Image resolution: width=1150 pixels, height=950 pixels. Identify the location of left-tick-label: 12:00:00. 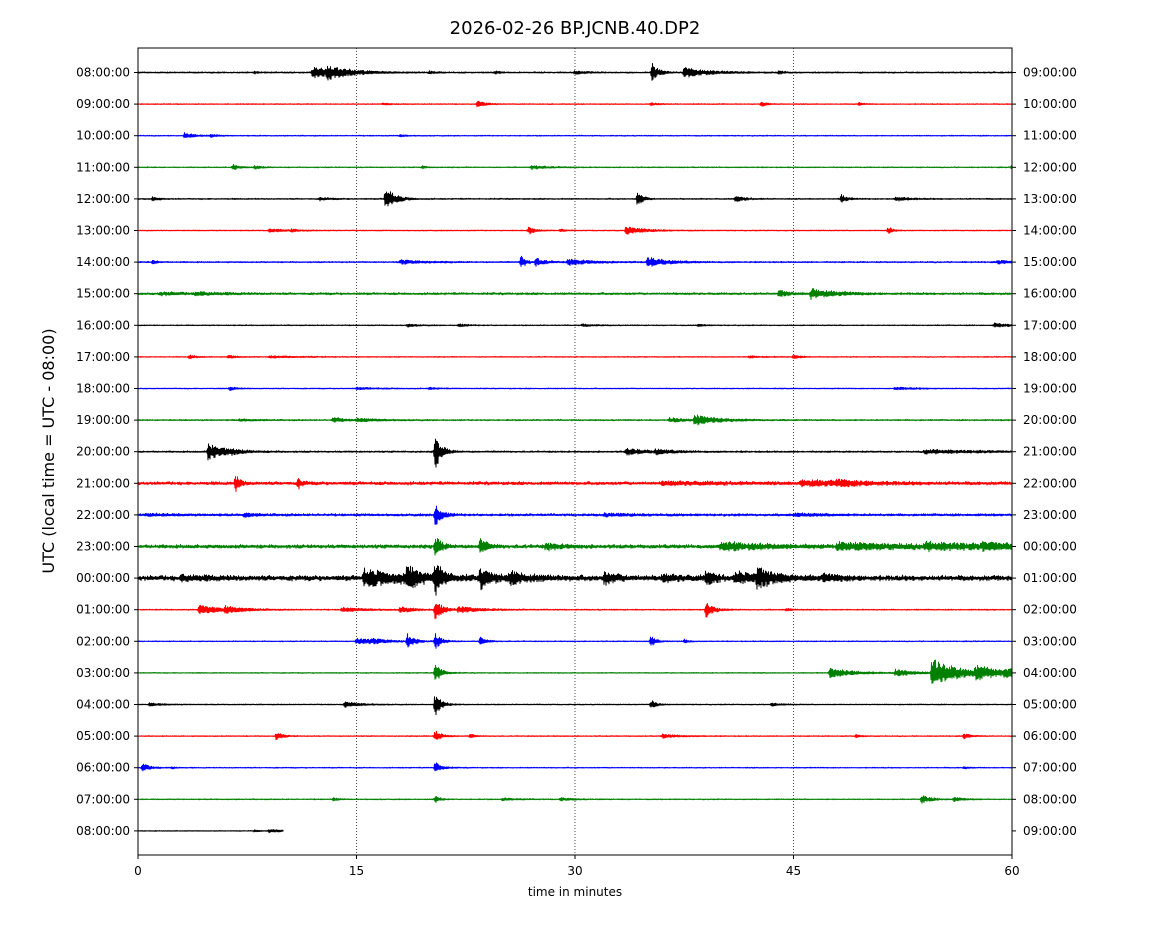
(103, 199).